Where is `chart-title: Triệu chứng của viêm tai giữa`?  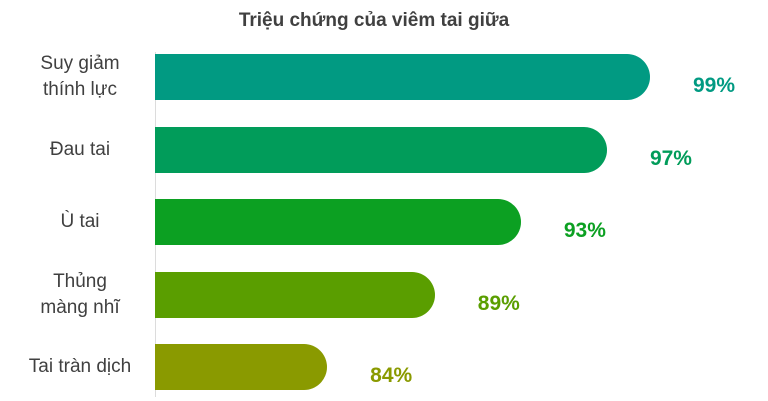 chart-title: Triệu chứng của viêm tai giữa is located at coordinates (374, 21).